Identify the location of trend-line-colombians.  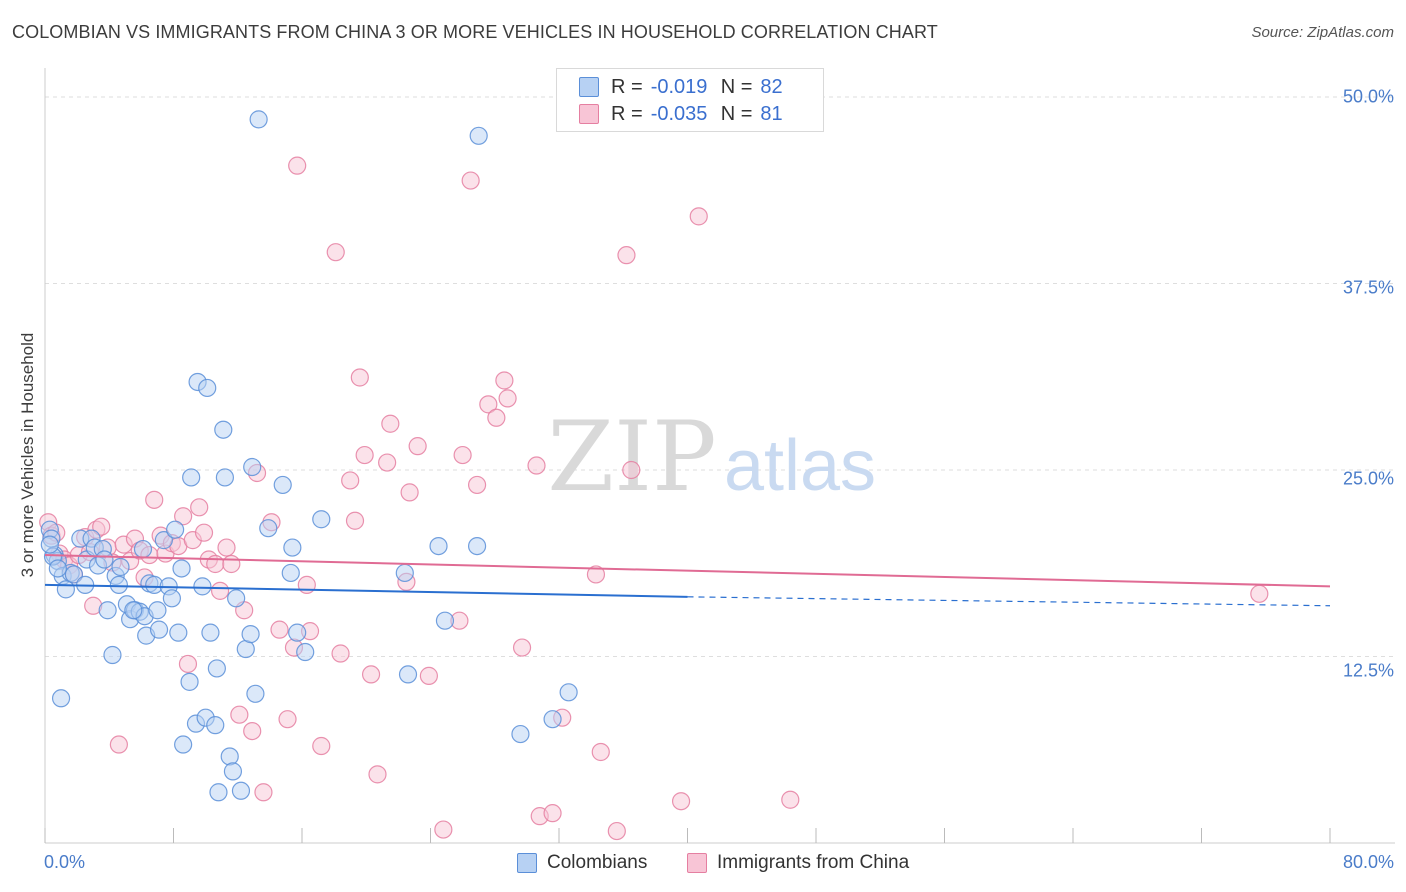
(366, 590).